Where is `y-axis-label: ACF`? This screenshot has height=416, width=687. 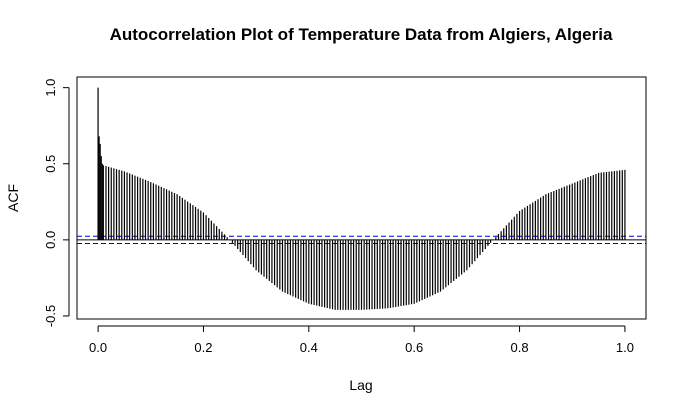 y-axis-label: ACF is located at coordinates (13, 198).